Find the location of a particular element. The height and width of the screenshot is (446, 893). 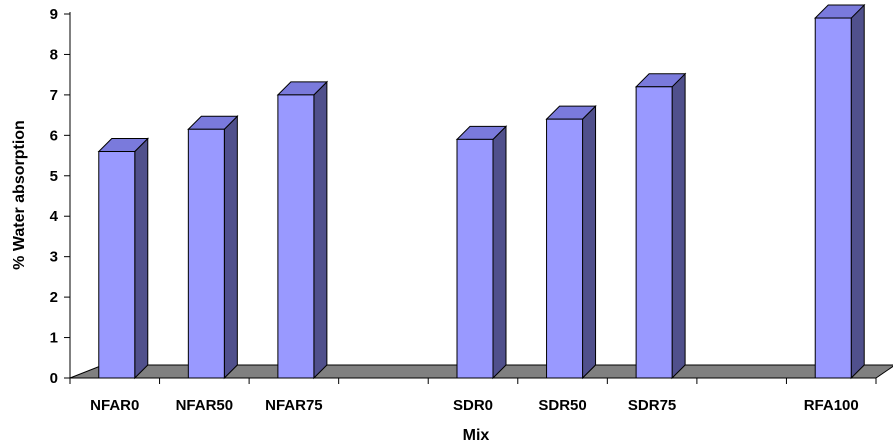

bar-SDR75 is located at coordinates (660, 226).